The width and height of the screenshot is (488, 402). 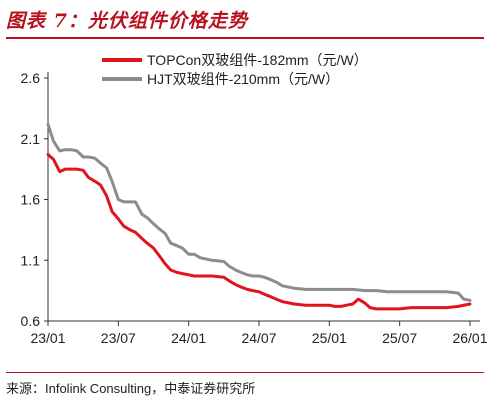 What do you see at coordinates (329, 338) in the screenshot?
I see `x-tick-label: 25/01` at bounding box center [329, 338].